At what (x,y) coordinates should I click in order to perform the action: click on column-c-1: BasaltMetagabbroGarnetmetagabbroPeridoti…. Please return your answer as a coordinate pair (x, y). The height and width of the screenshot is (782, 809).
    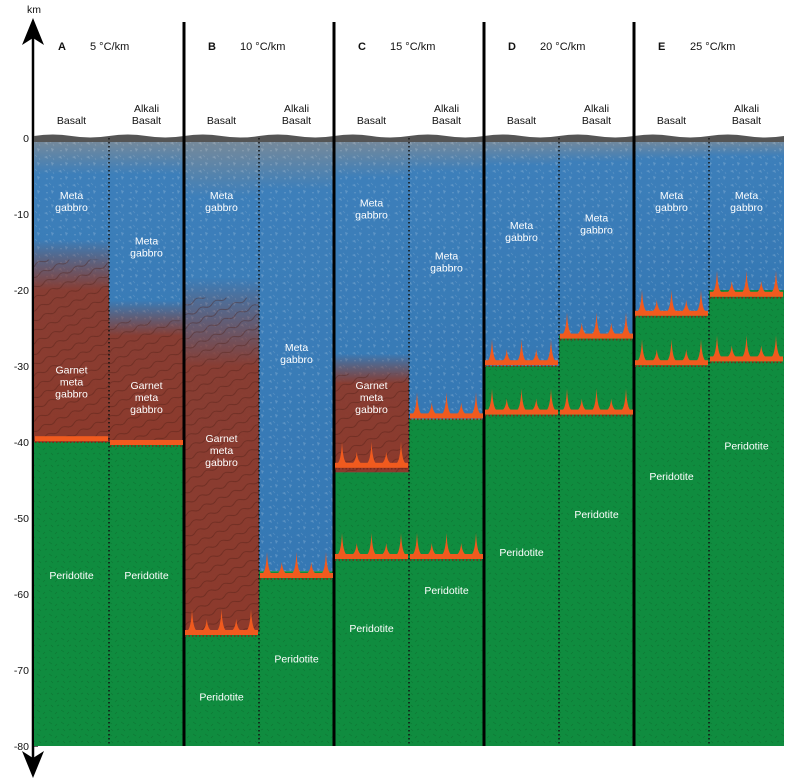
    Looking at the image, I should click on (371, 430).